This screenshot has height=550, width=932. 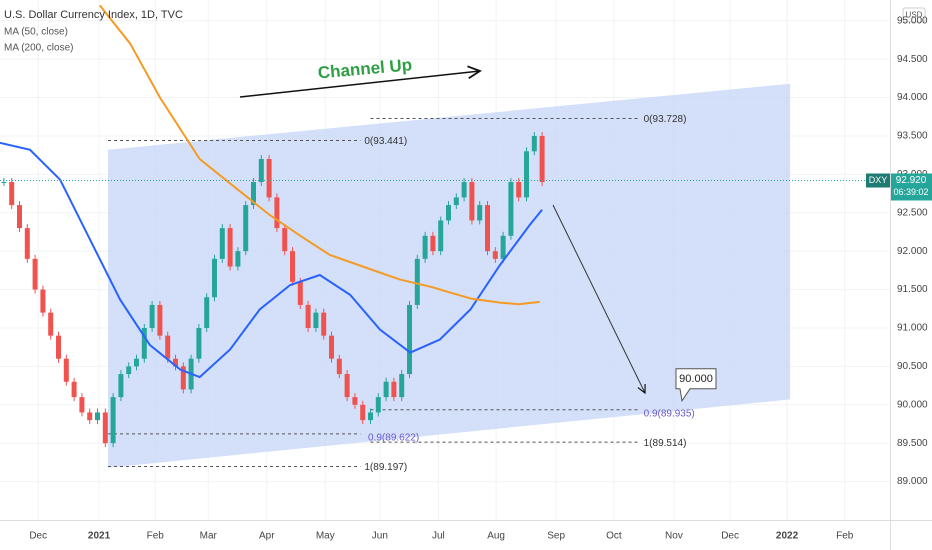 I want to click on fib-label: 1(89.197), so click(x=385, y=467).